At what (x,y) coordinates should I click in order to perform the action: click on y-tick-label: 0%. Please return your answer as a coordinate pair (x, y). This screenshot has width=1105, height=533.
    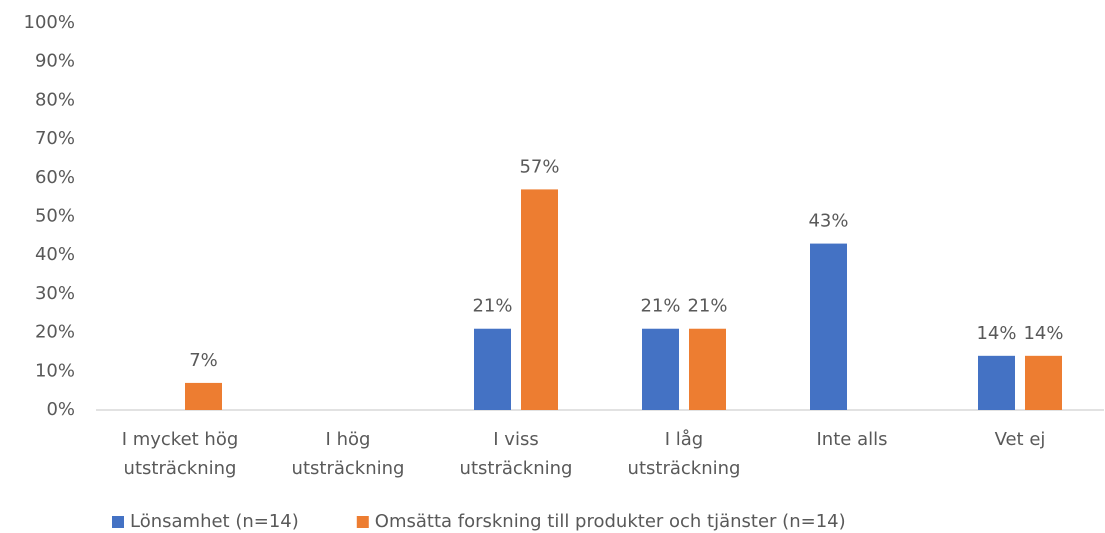
    Looking at the image, I should click on (60, 409).